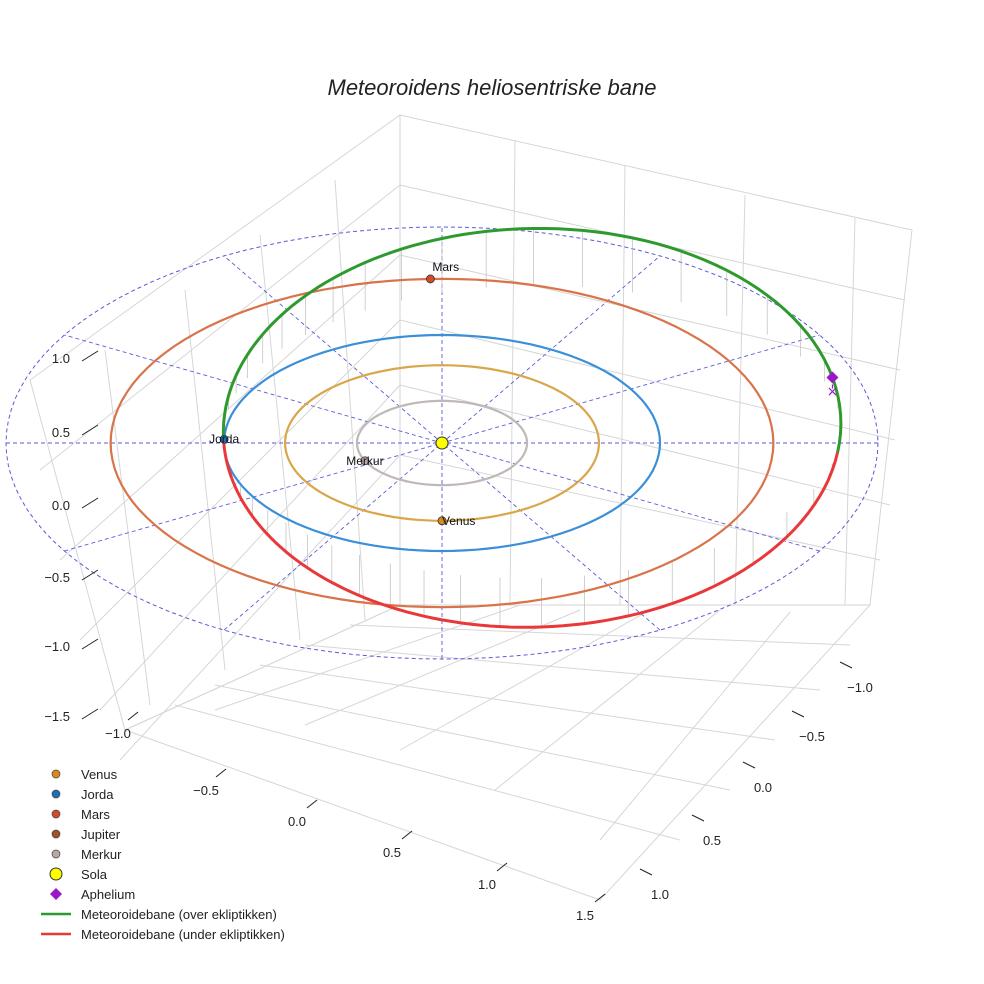  I want to click on legend-label: Mars, so click(95, 814).